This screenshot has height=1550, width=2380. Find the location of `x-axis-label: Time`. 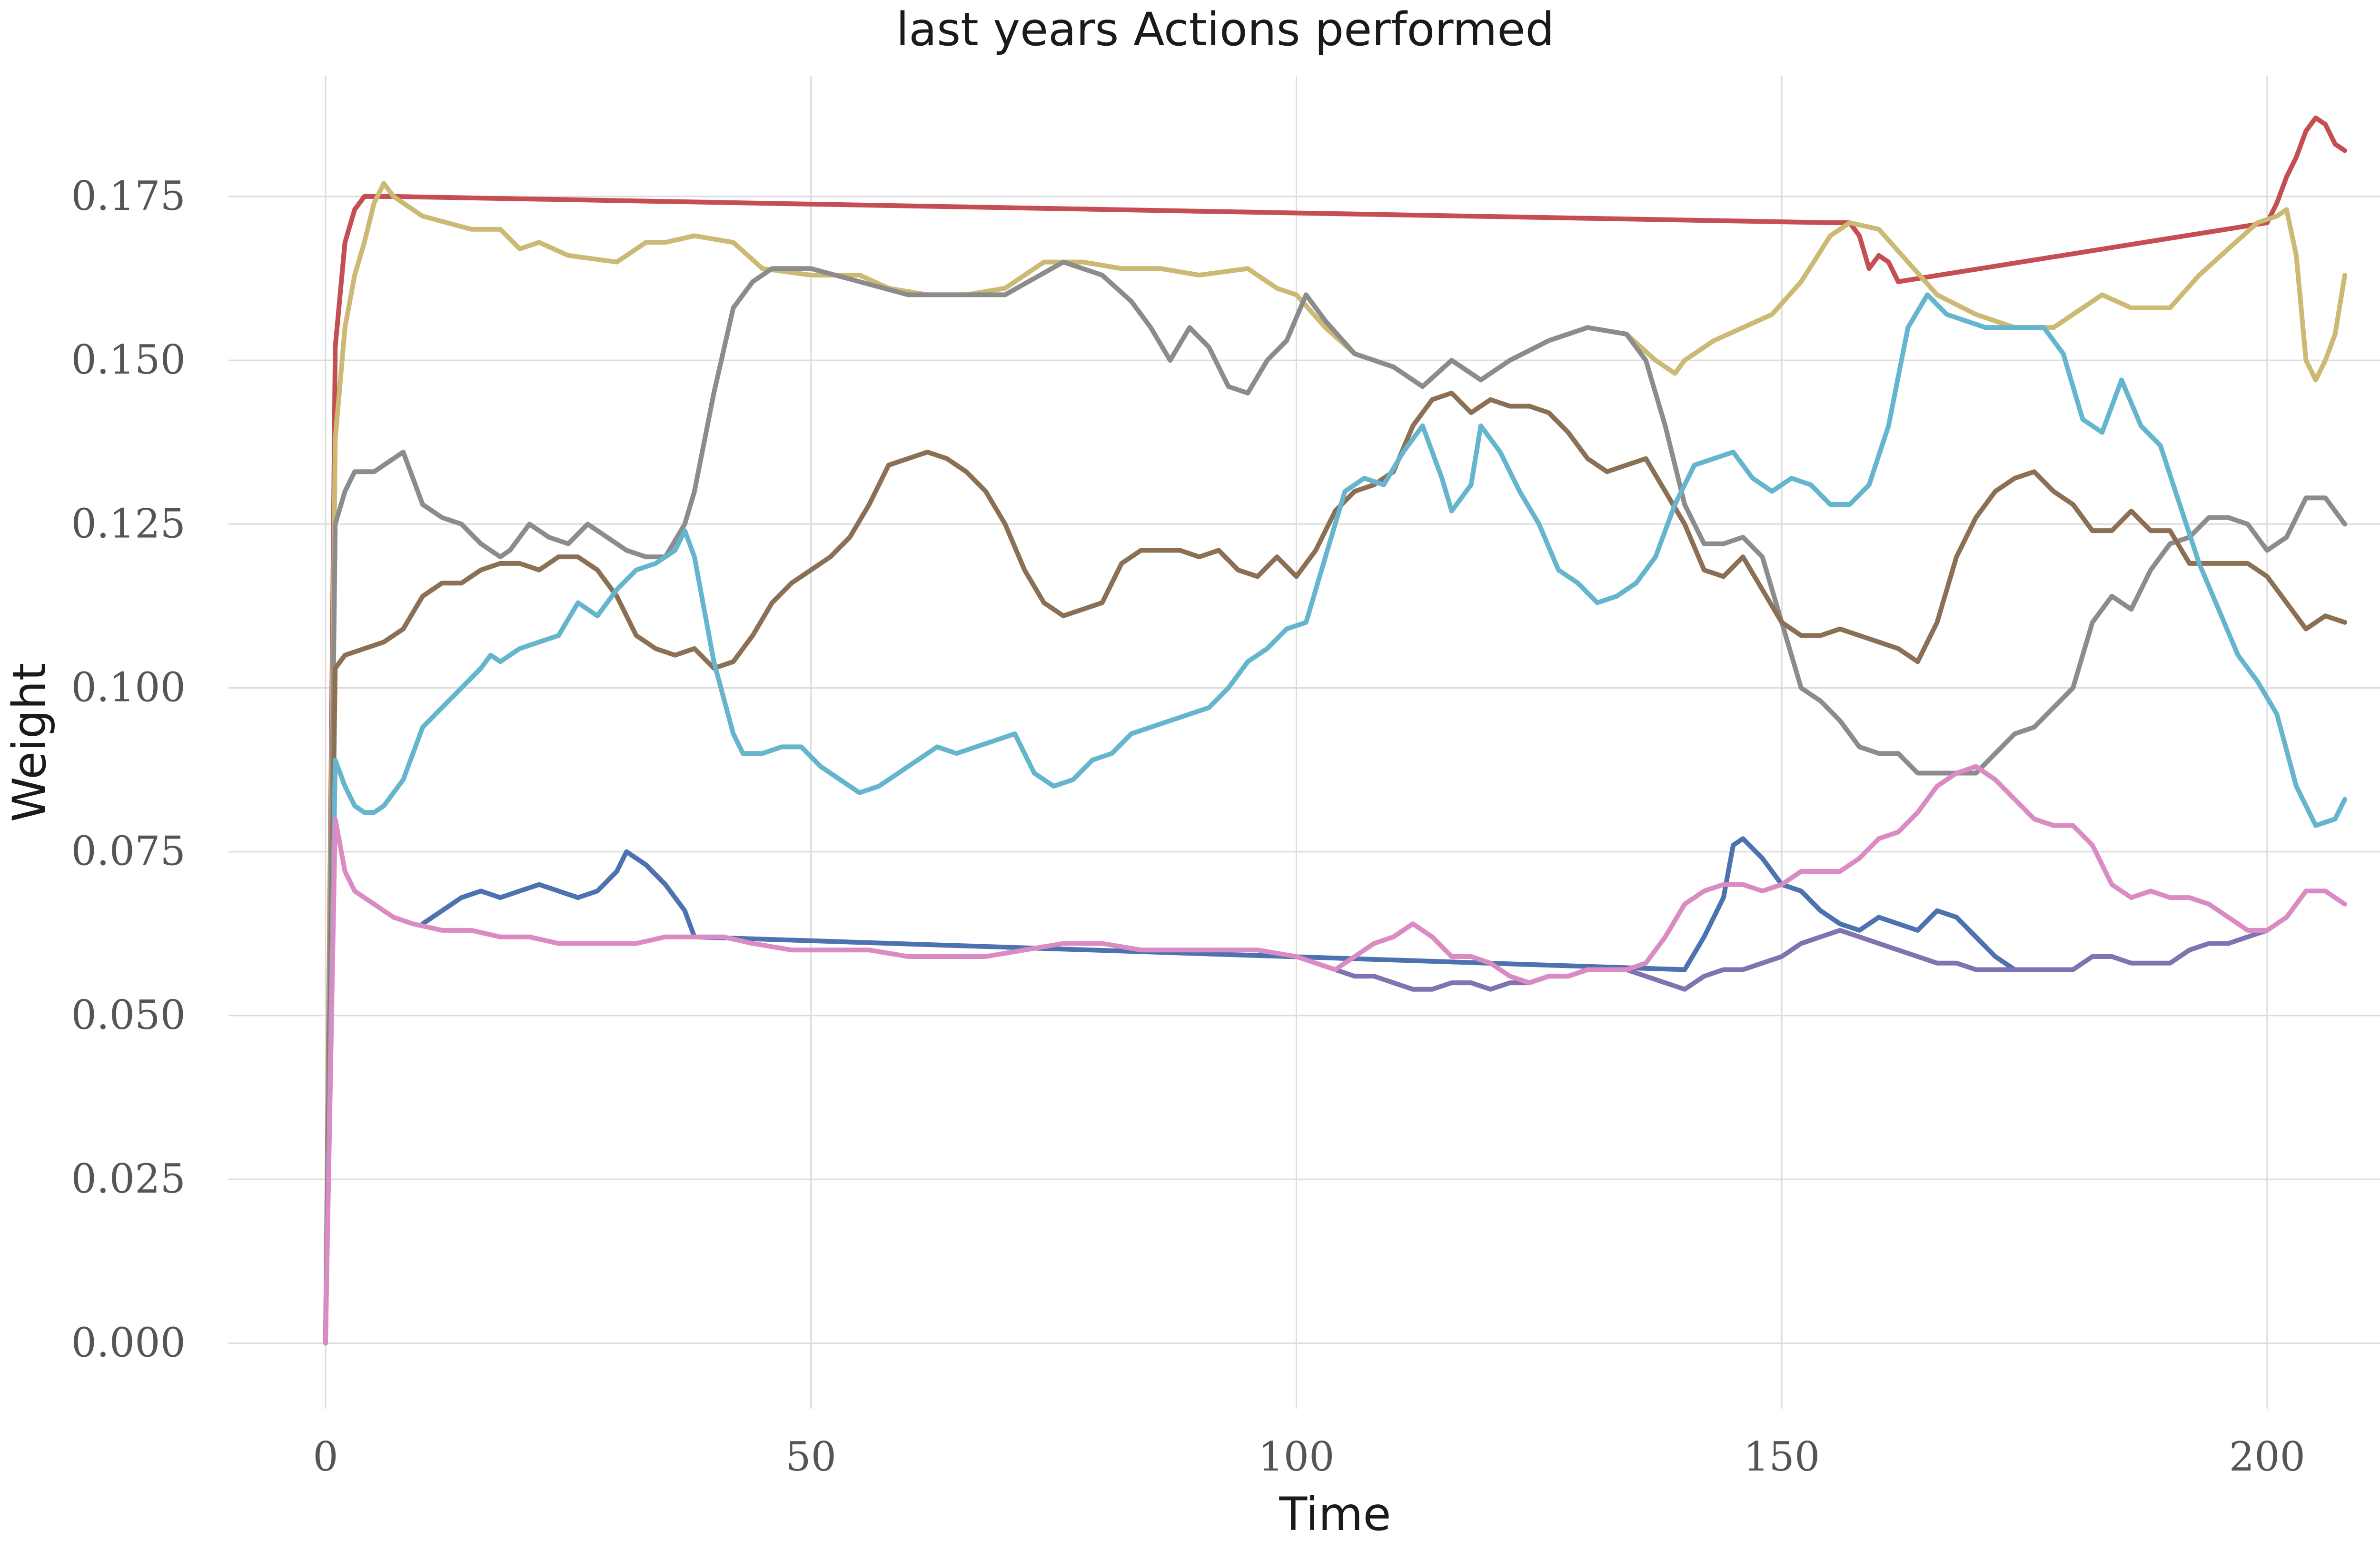

x-axis-label: Time is located at coordinates (1335, 1514).